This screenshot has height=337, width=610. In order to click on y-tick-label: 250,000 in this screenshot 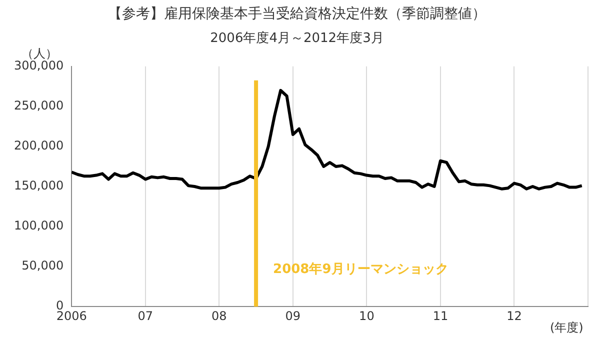, I will do `click(39, 105)`.